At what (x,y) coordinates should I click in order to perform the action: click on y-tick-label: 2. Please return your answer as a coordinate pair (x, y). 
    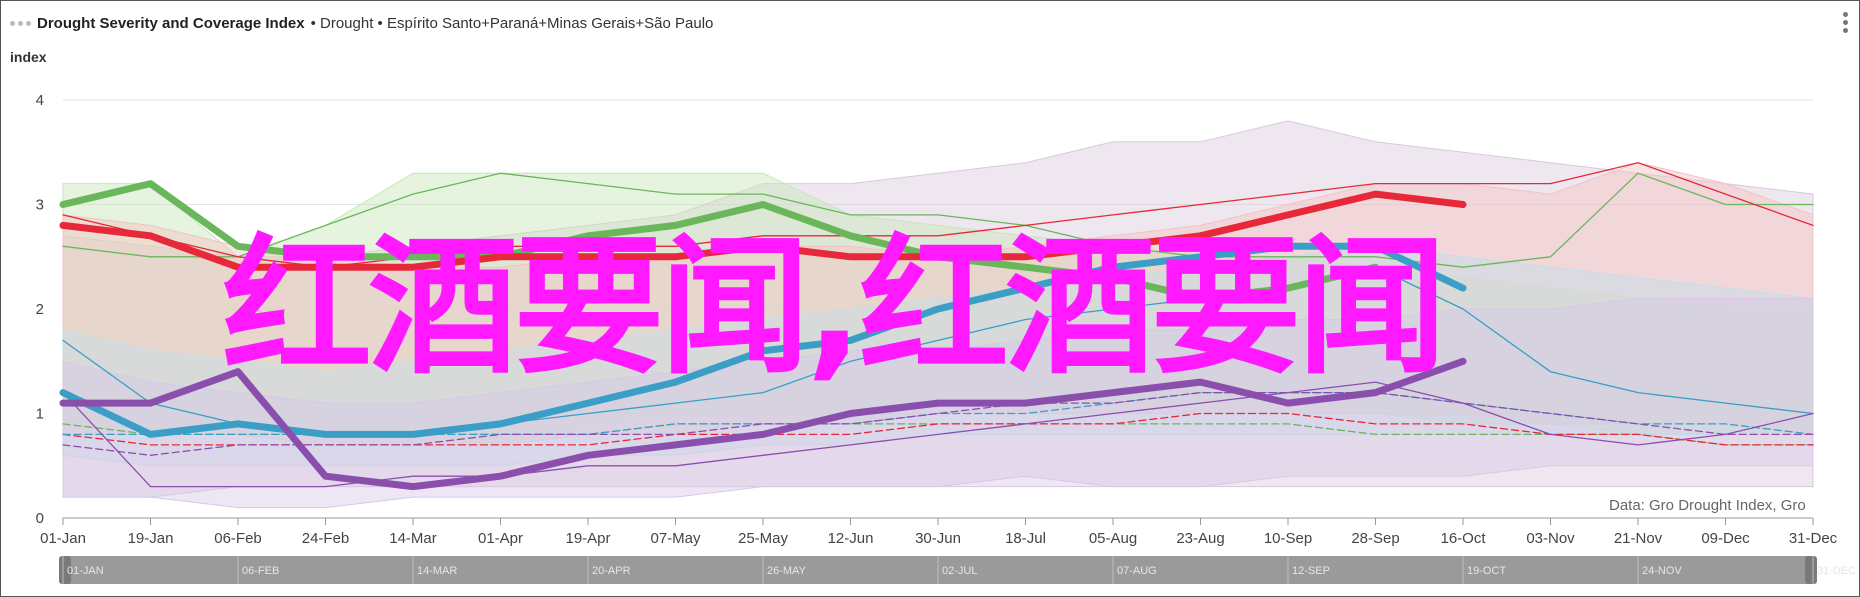
    Looking at the image, I should click on (40, 309).